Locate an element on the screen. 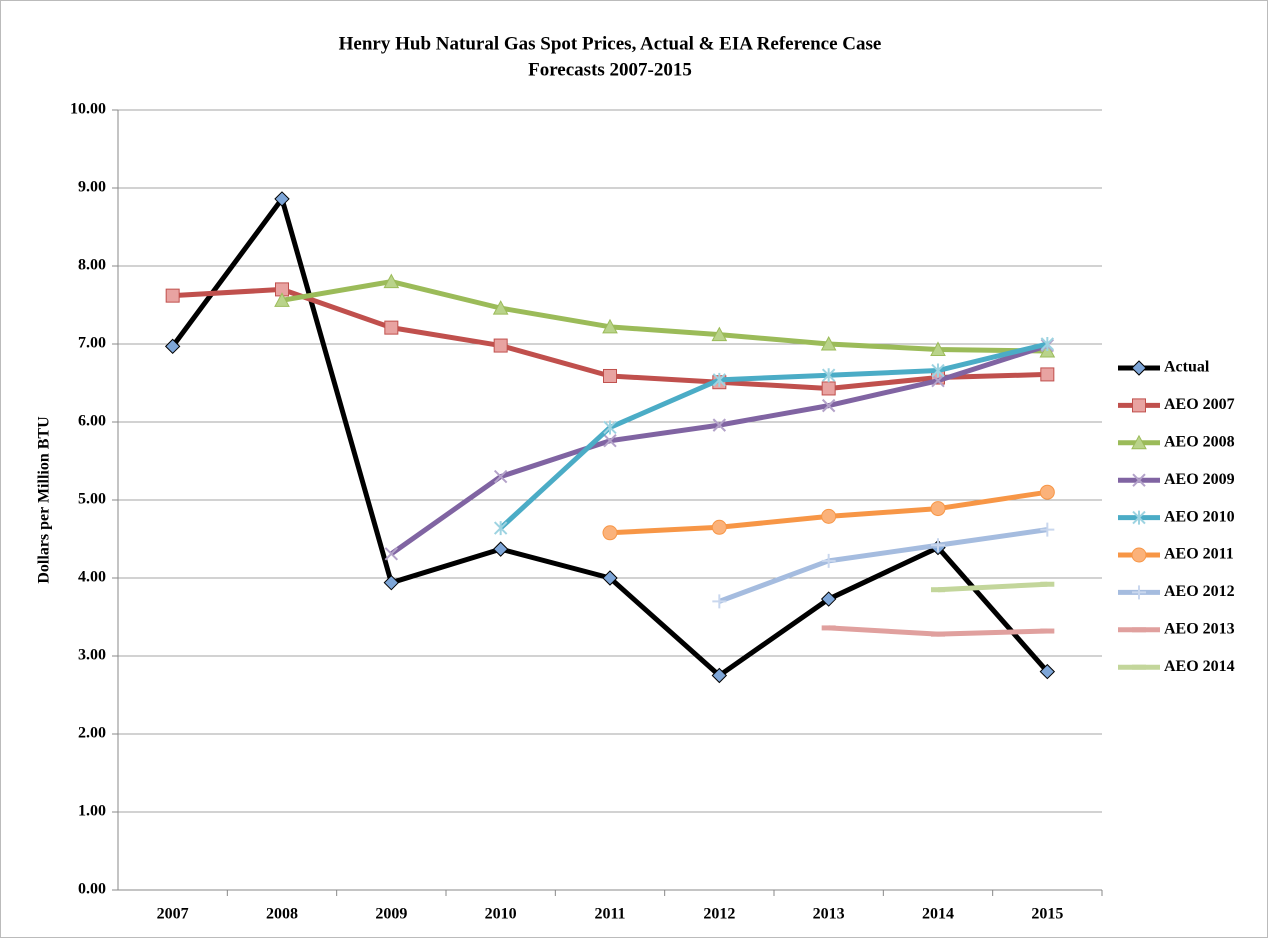  legend-label: AEO 2013 is located at coordinates (1199, 628).